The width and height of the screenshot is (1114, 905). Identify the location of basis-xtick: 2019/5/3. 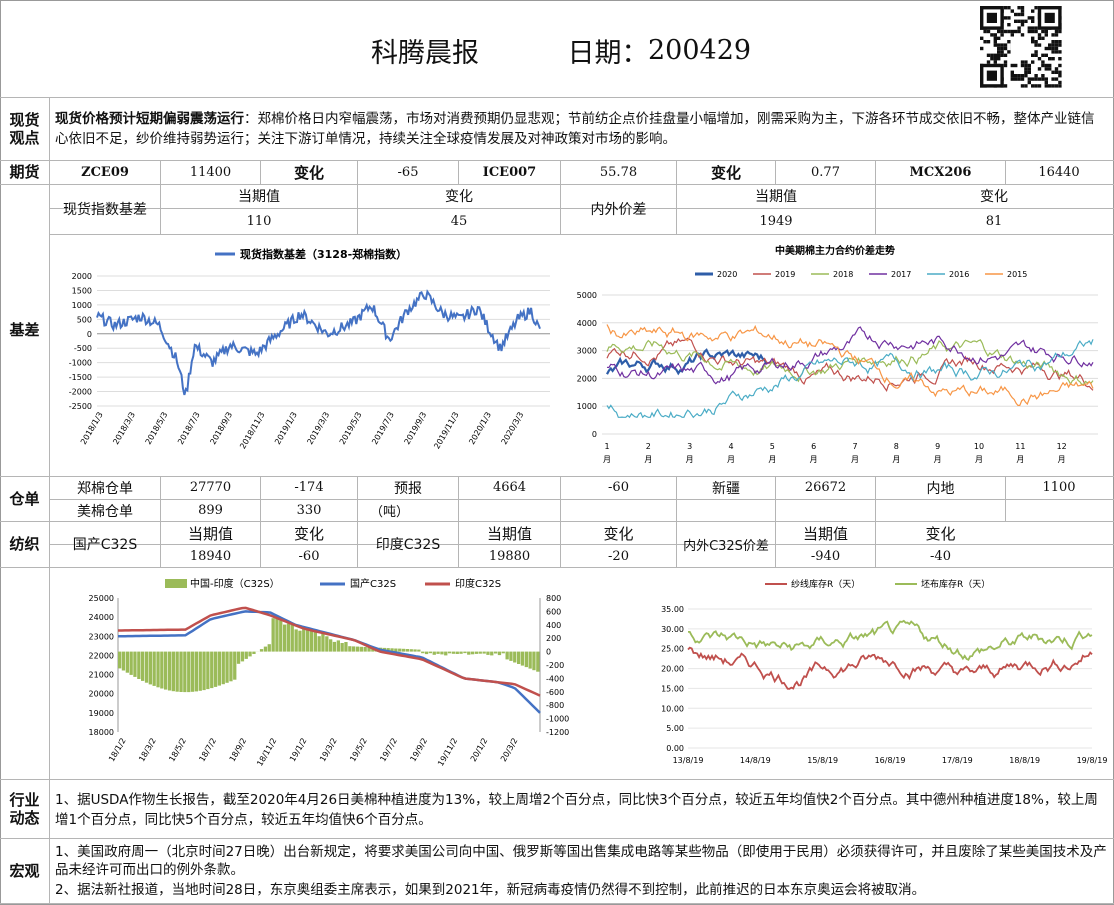
(351, 429).